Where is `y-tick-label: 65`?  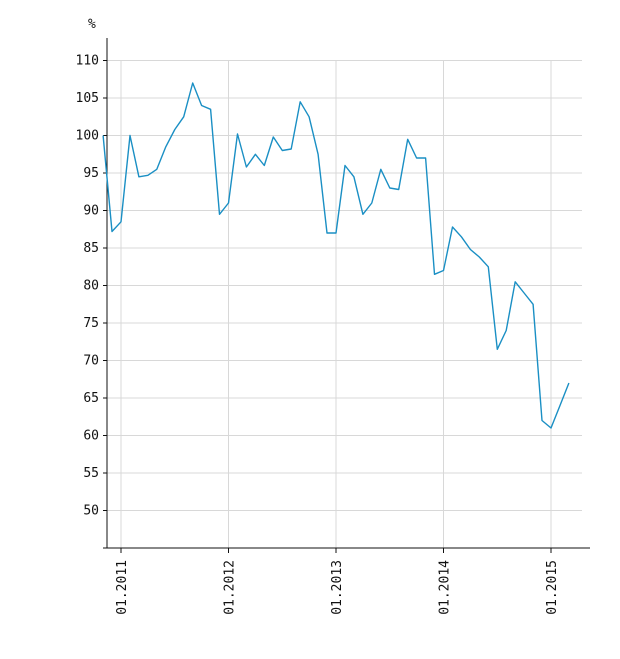
y-tick-label: 65 is located at coordinates (91, 398).